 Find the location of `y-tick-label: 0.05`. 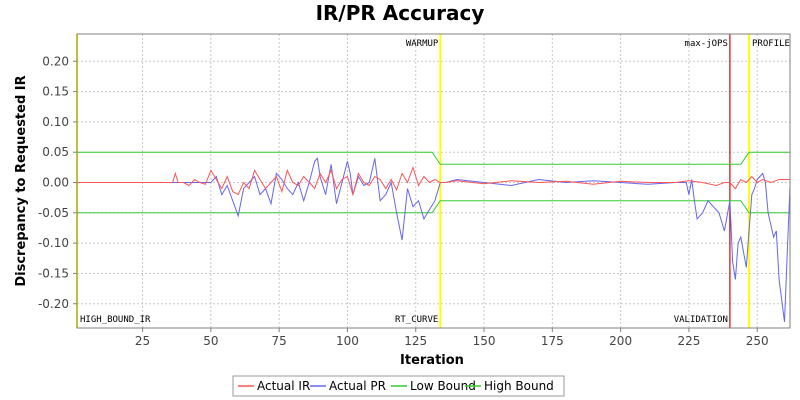

y-tick-label: 0.05 is located at coordinates (55, 152).